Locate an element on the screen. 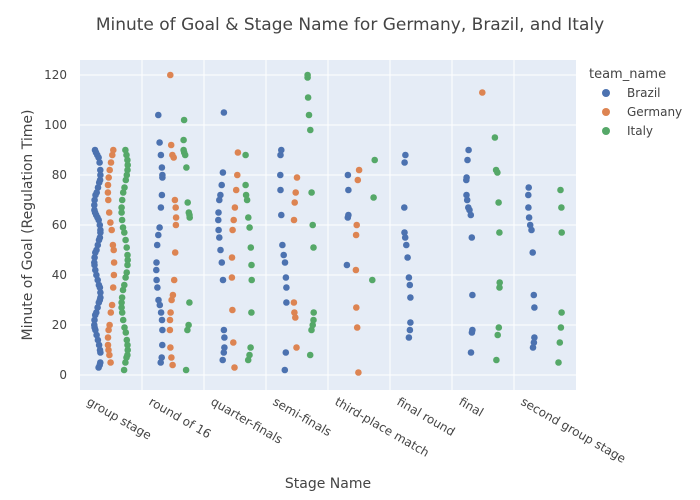  legend-title: team_name is located at coordinates (627, 74).